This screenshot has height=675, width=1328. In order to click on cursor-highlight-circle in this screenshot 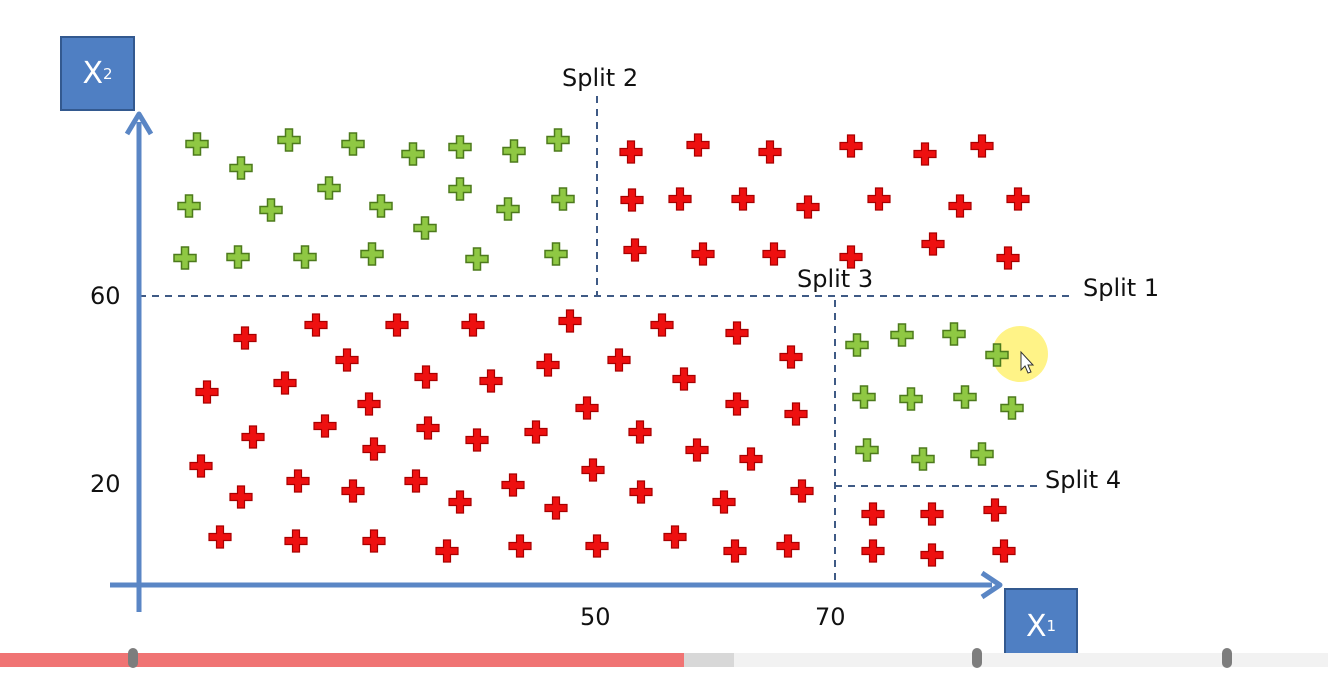, I will do `click(1020, 354)`.